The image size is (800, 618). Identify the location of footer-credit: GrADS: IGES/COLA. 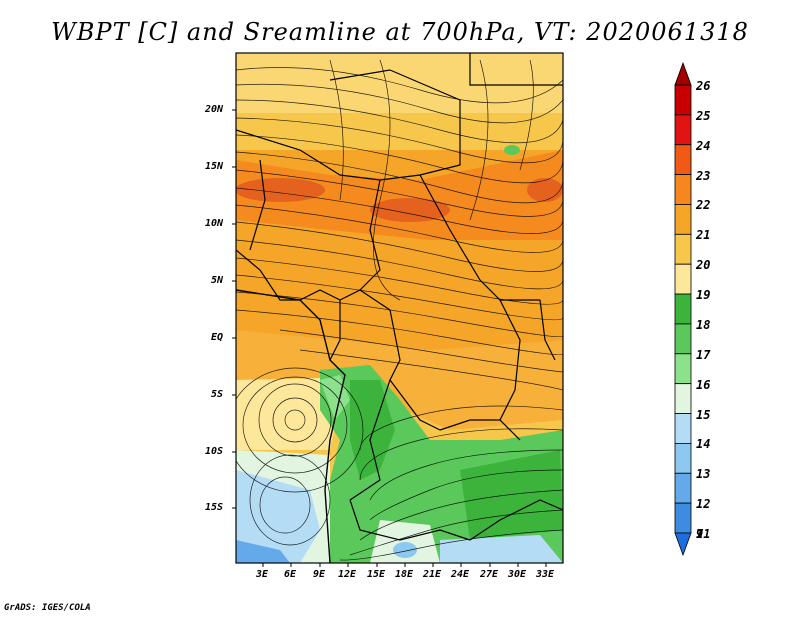
(47, 608).